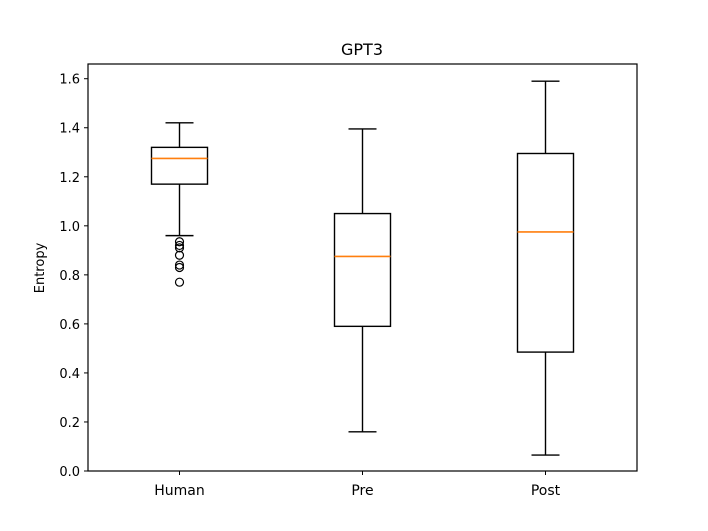  I want to click on chart-title: GPT3, so click(362, 49).